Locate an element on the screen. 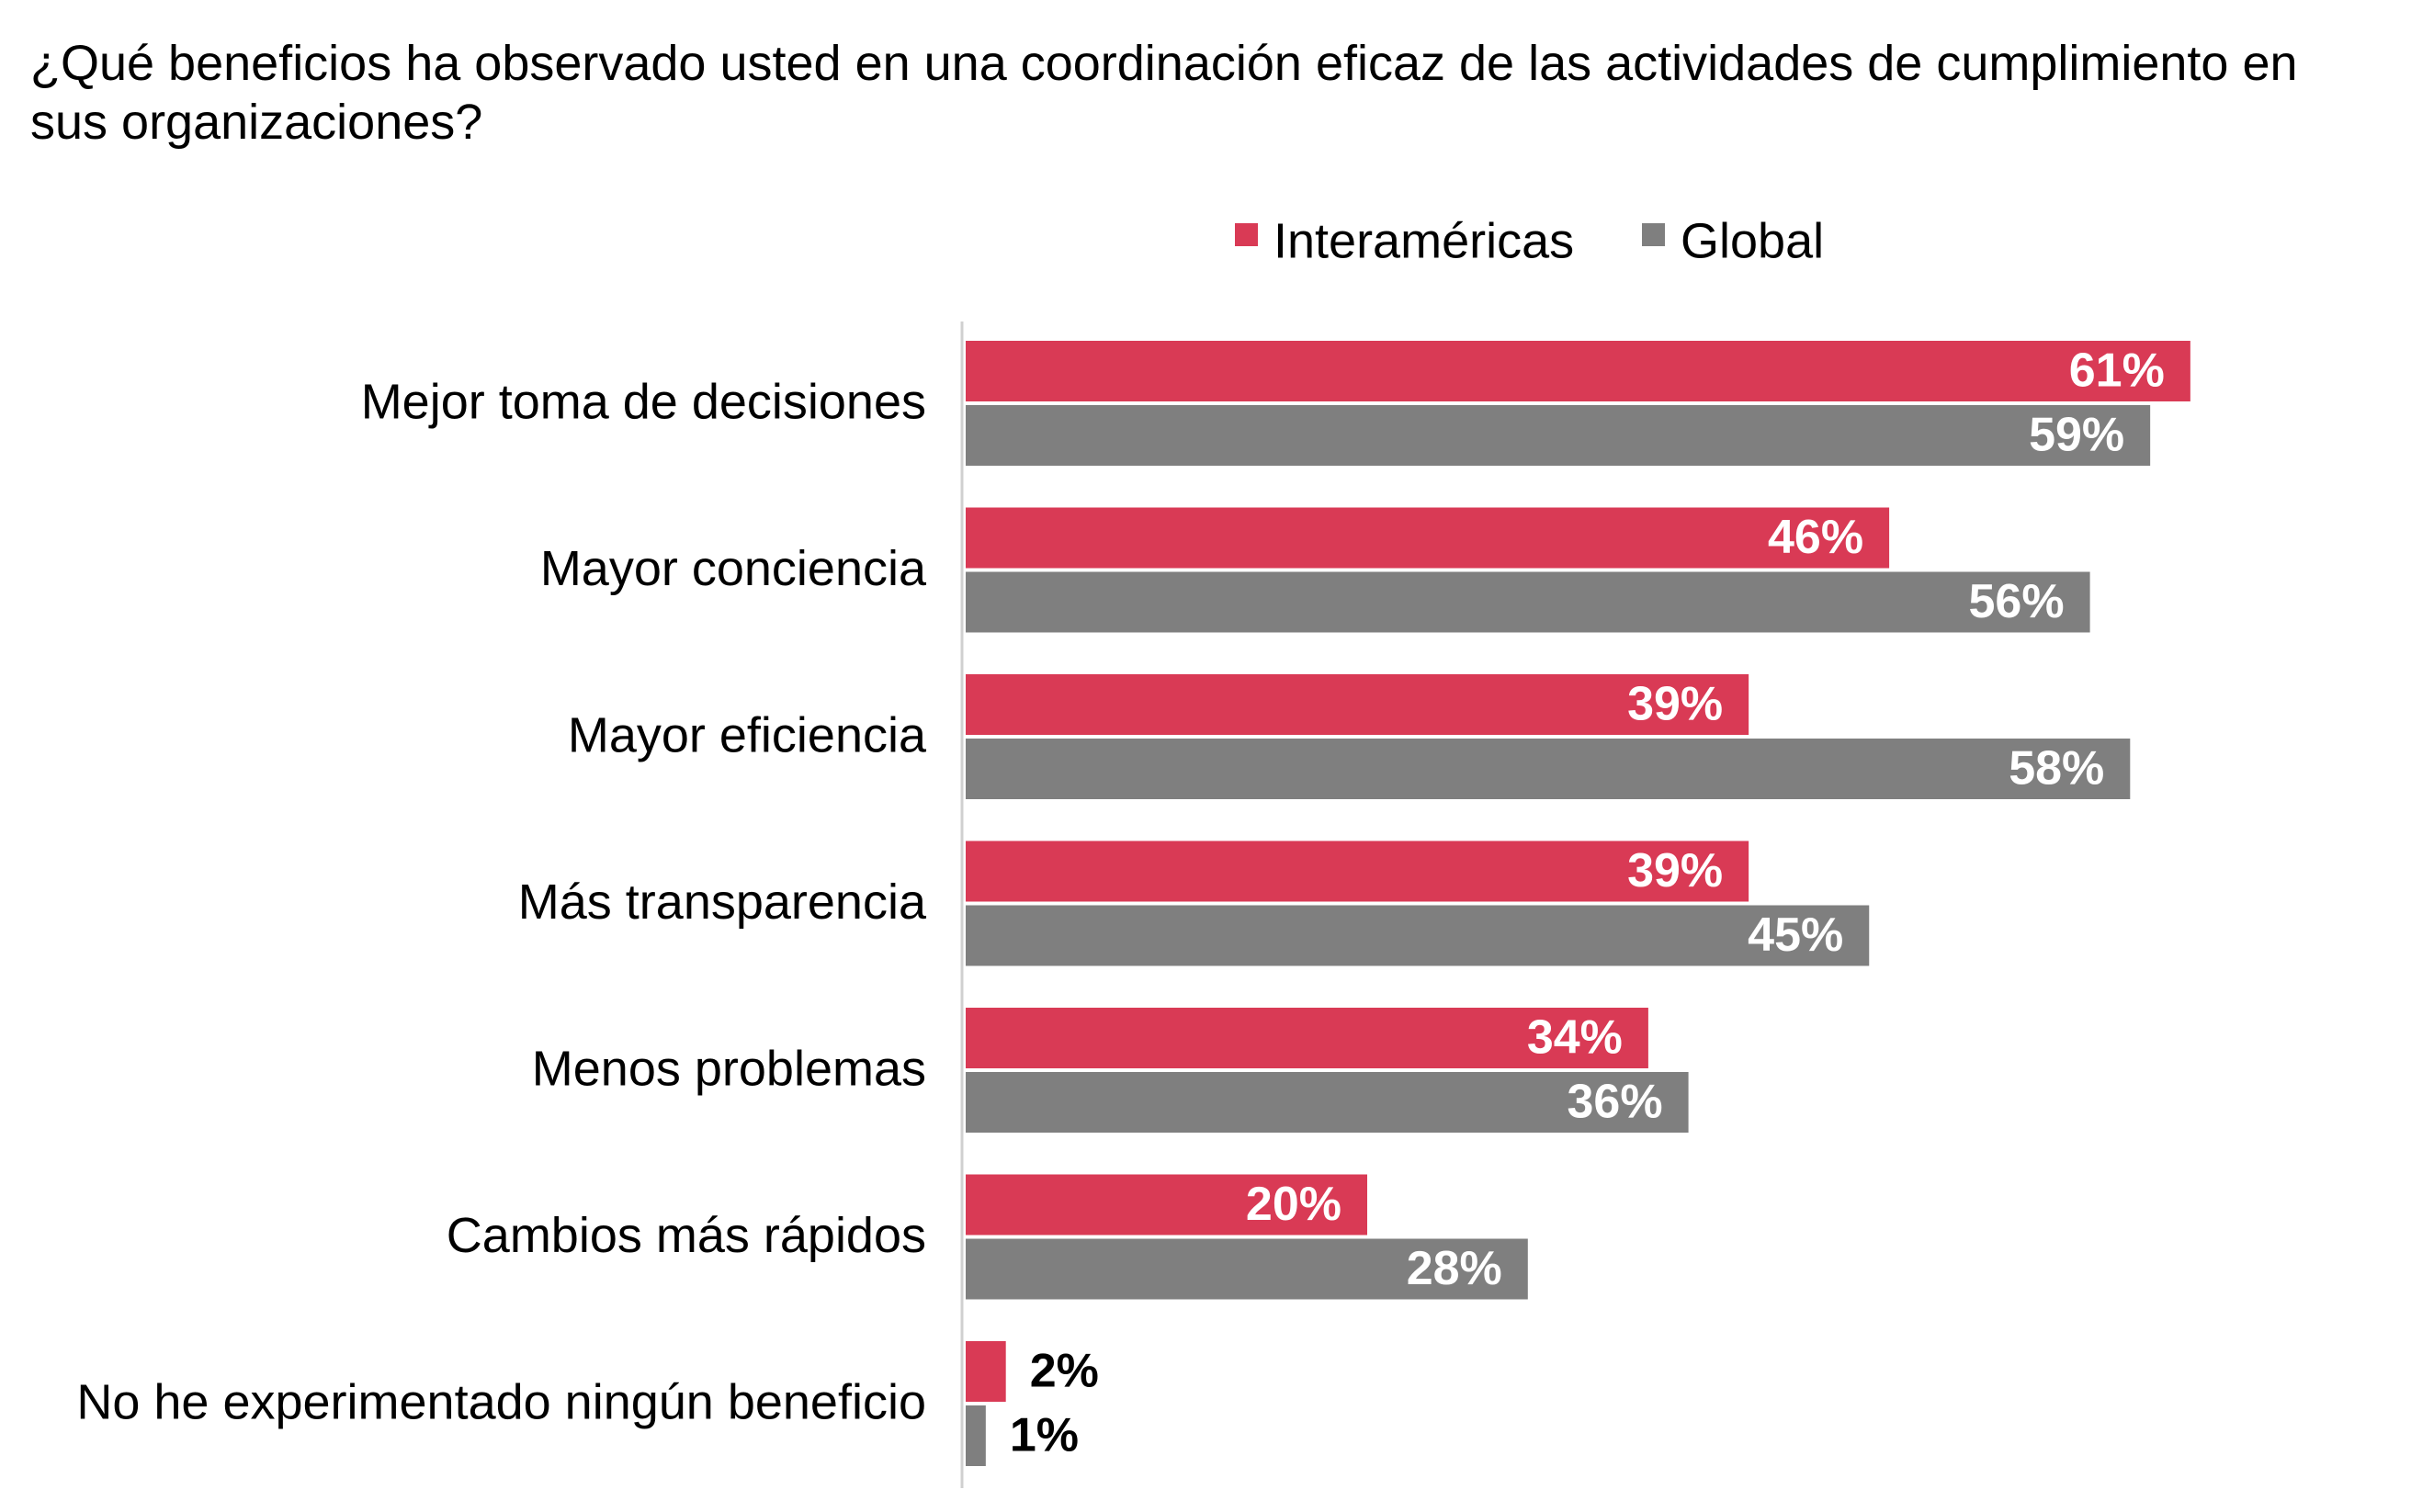 The image size is (2411, 1512). category-label: Mayor eficiencia is located at coordinates (747, 734).